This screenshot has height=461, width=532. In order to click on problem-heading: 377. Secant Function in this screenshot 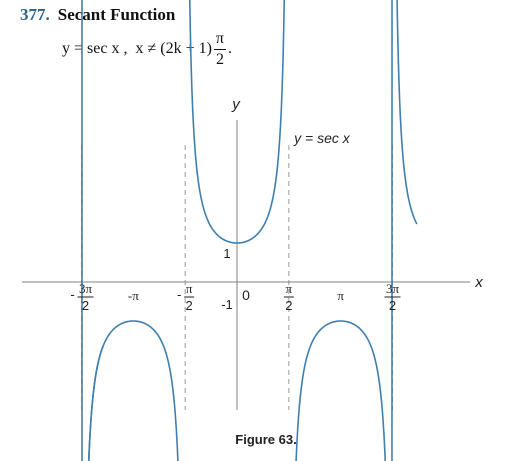, I will do `click(97, 15)`.